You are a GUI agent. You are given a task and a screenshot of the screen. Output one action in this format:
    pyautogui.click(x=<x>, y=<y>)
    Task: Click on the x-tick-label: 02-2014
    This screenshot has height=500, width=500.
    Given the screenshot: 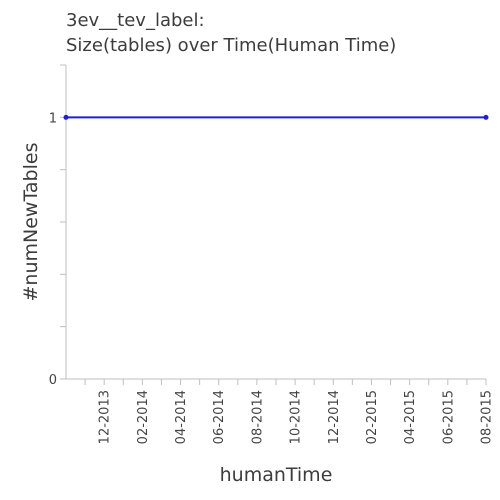 What is the action you would take?
    pyautogui.click(x=143, y=417)
    